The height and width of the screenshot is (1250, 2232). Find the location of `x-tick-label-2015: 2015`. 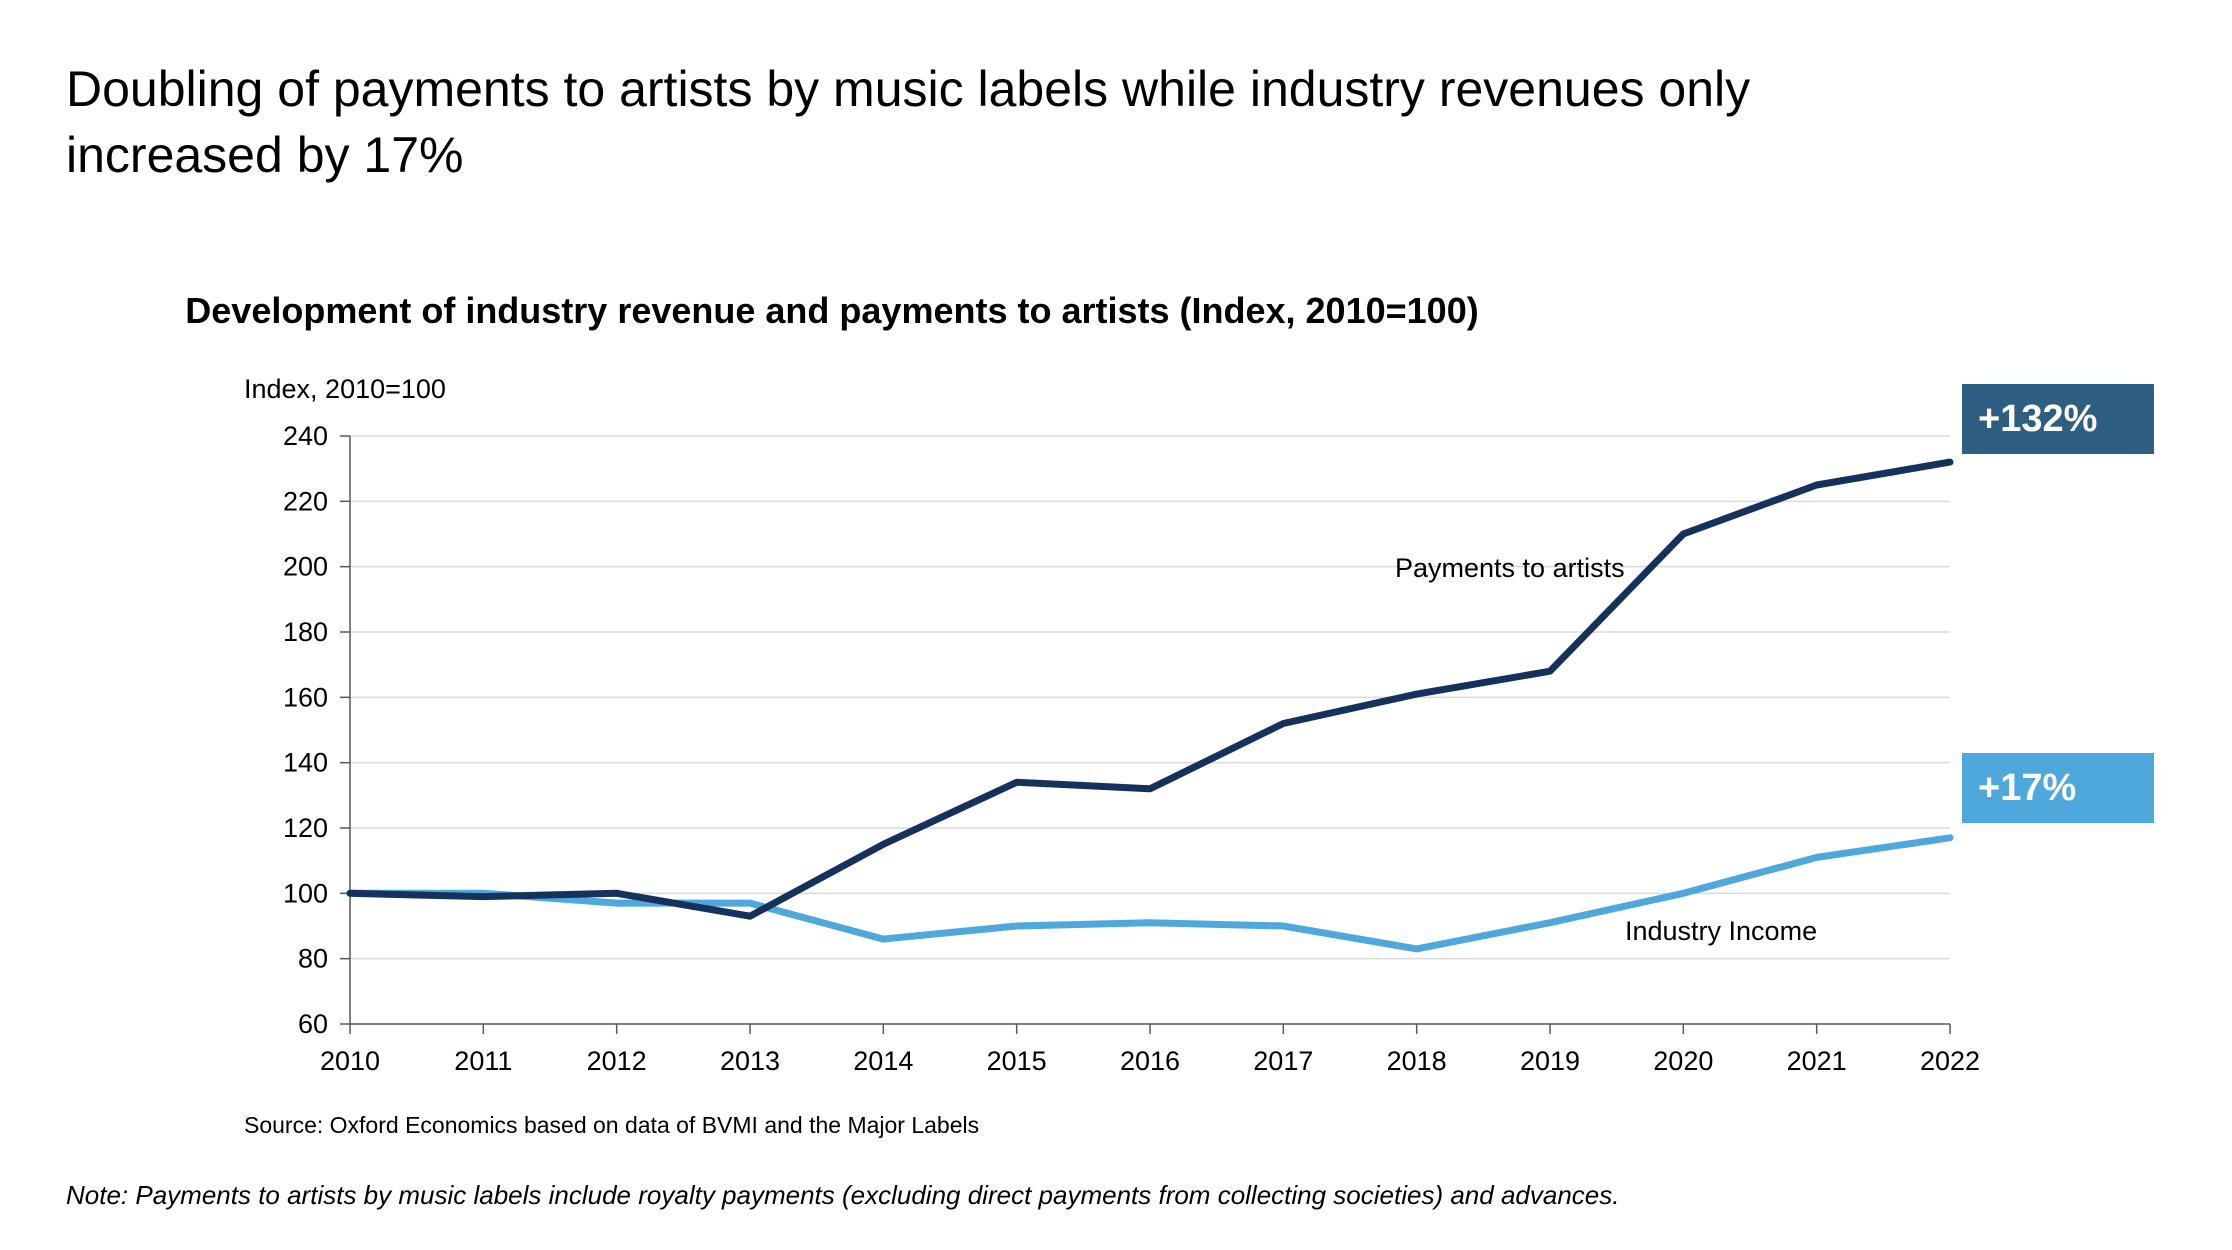

x-tick-label-2015: 2015 is located at coordinates (1017, 1061).